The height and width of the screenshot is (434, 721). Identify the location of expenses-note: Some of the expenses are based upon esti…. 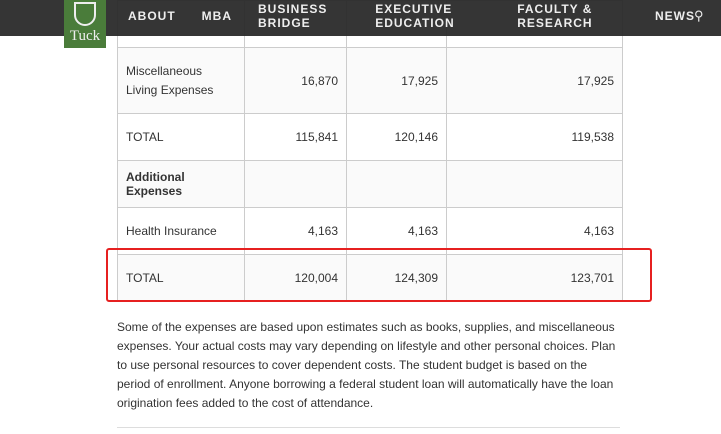
(366, 365).